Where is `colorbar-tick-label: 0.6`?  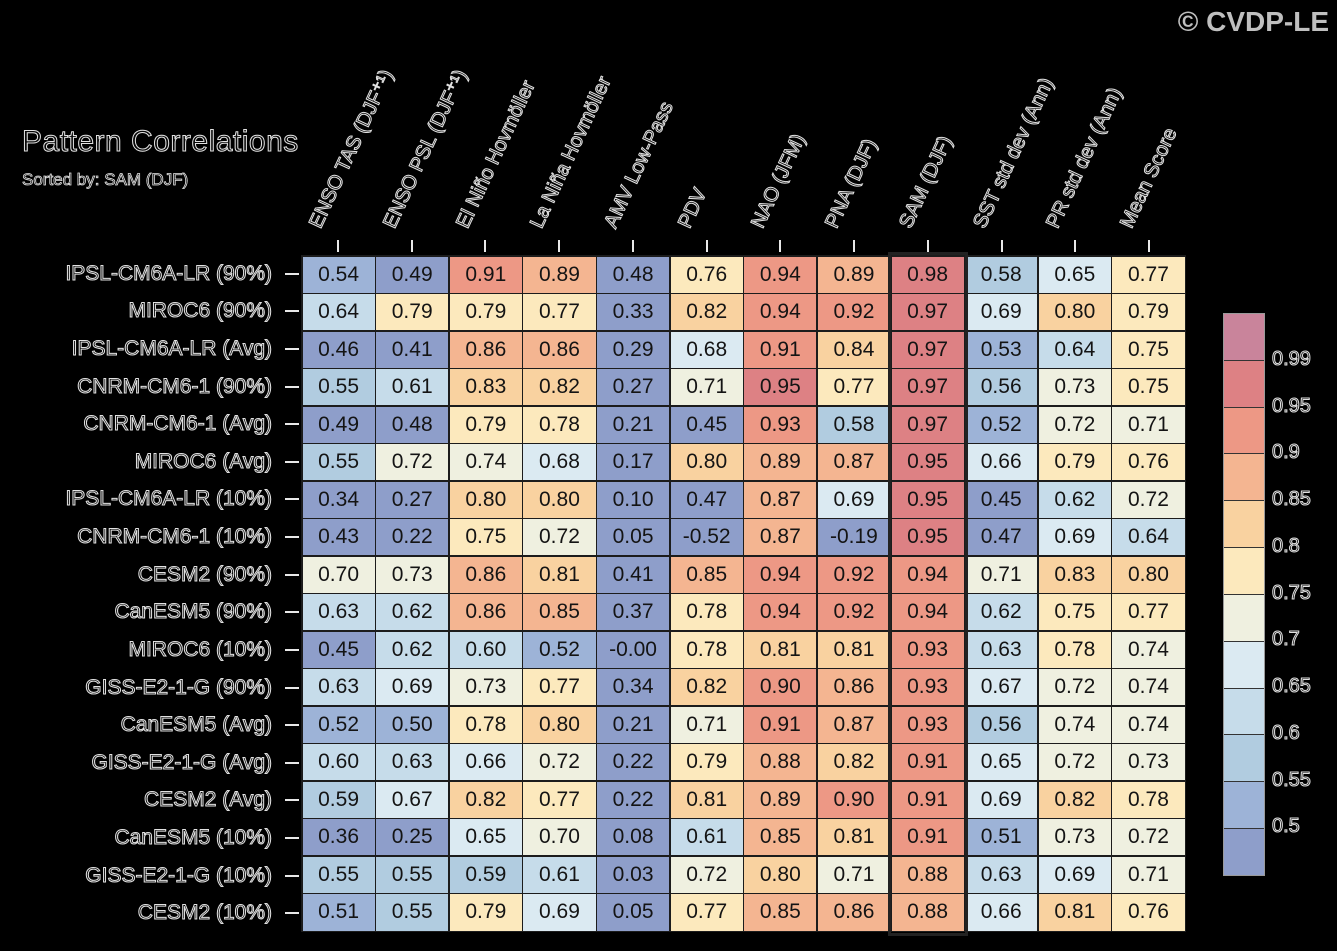 colorbar-tick-label: 0.6 is located at coordinates (1286, 732).